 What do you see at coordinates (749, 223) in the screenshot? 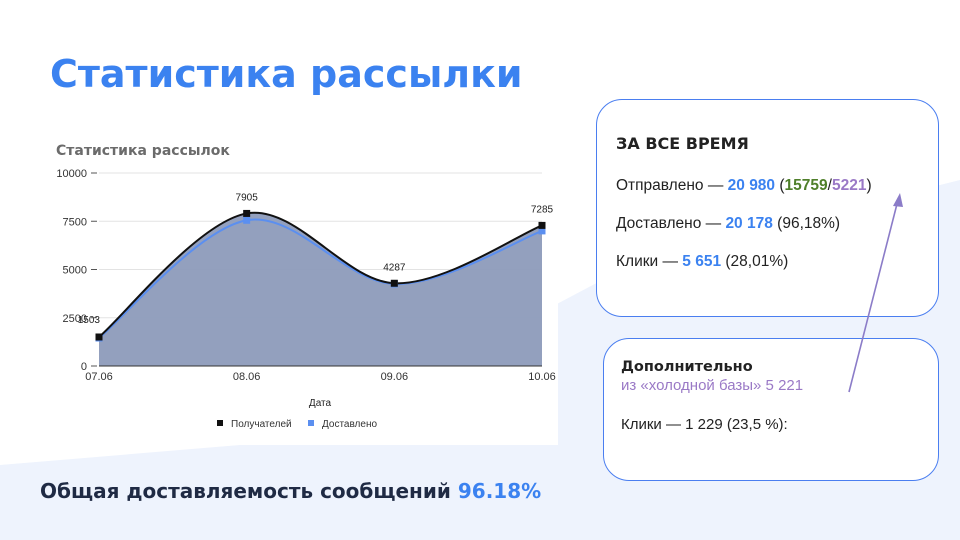
I see `delivered-total: 20 178` at bounding box center [749, 223].